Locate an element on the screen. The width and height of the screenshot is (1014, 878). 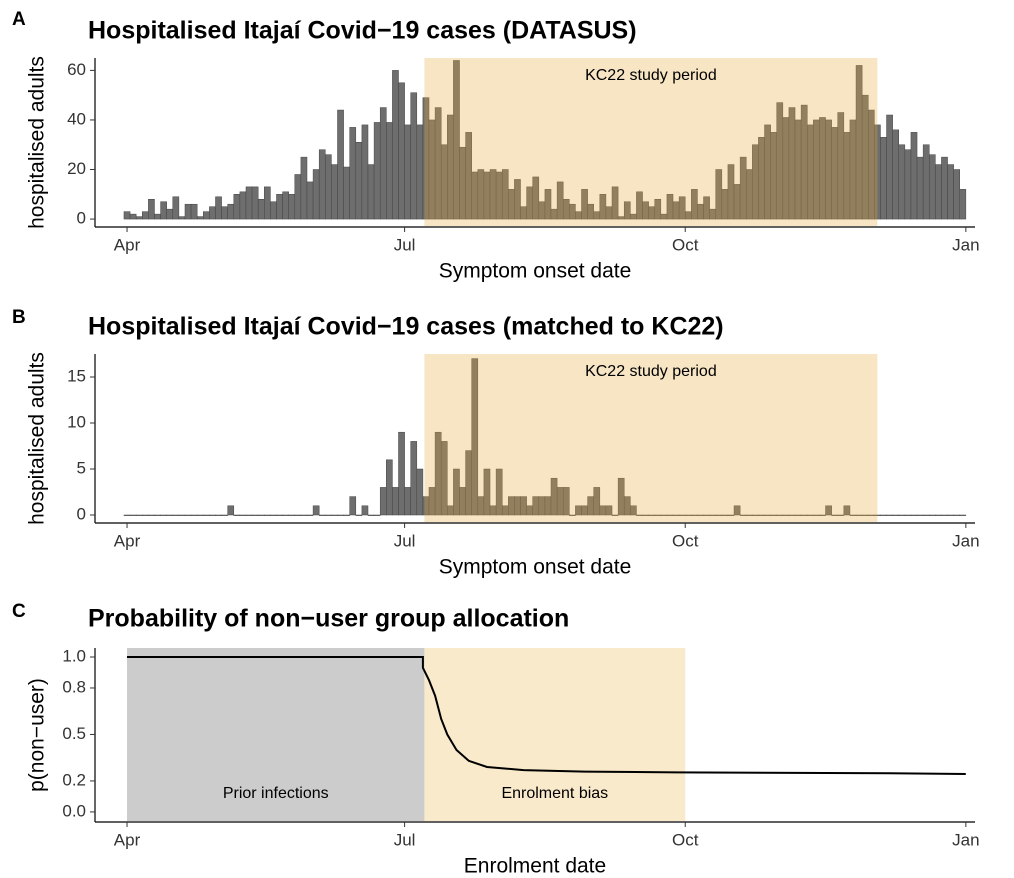
y-axis-label: hospitalised adults is located at coordinates (37, 142).